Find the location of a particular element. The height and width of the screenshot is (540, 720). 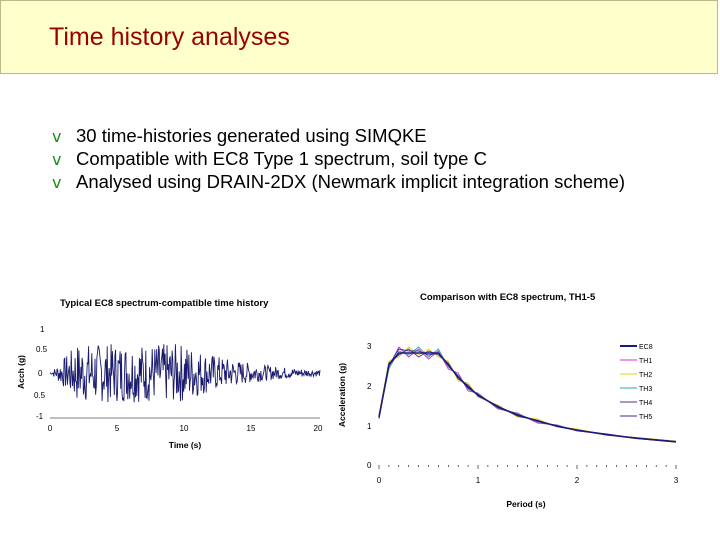

series-line-th1 is located at coordinates (527, 394).